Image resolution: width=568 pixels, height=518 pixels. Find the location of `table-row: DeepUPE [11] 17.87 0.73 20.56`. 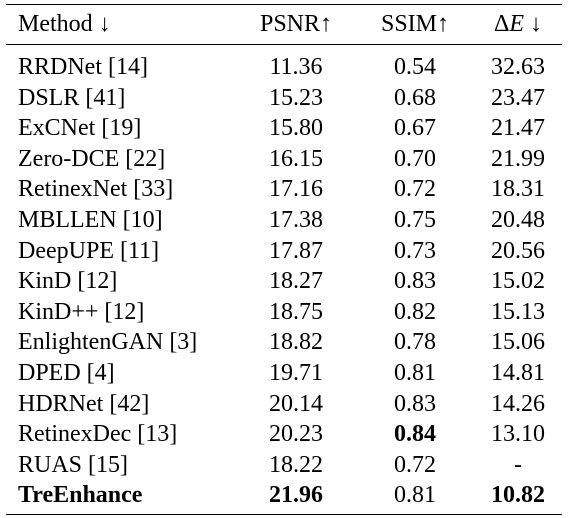

table-row: DeepUPE [11] 17.87 0.73 20.56 is located at coordinates (284, 251).